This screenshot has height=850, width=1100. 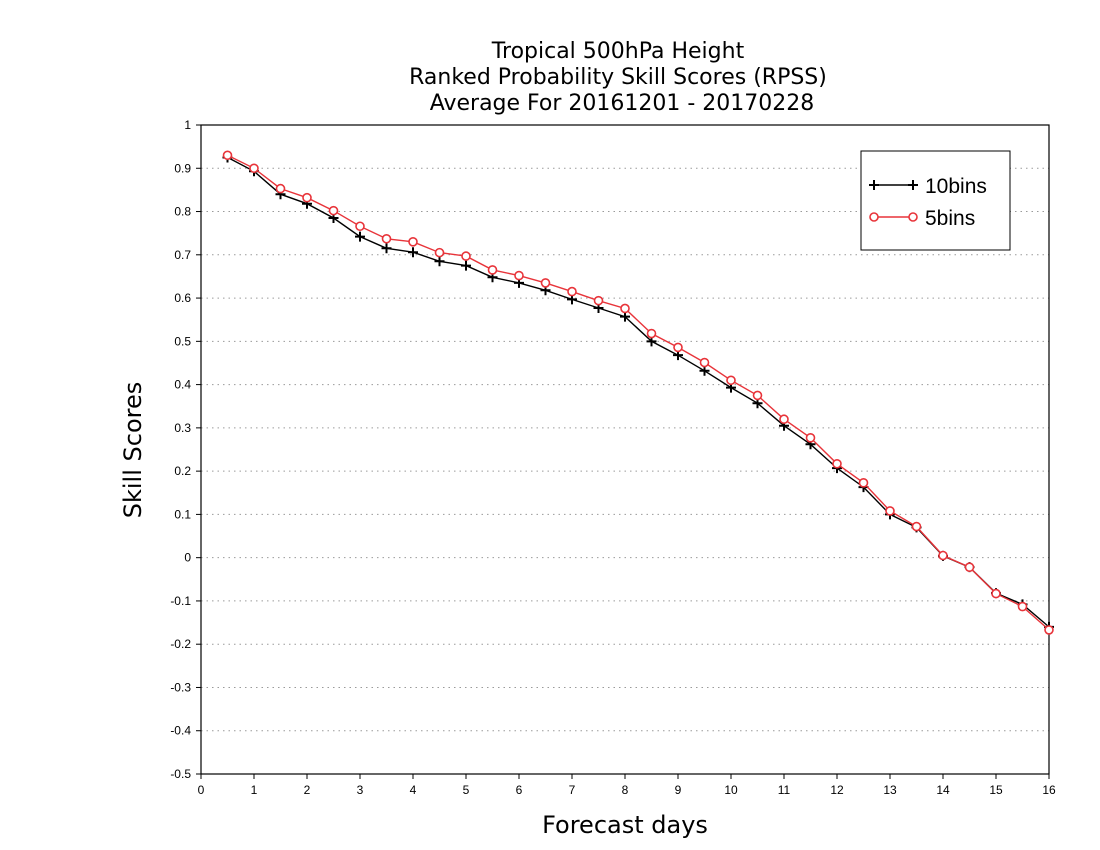 I want to click on x-tick-label: 6, so click(x=519, y=790).